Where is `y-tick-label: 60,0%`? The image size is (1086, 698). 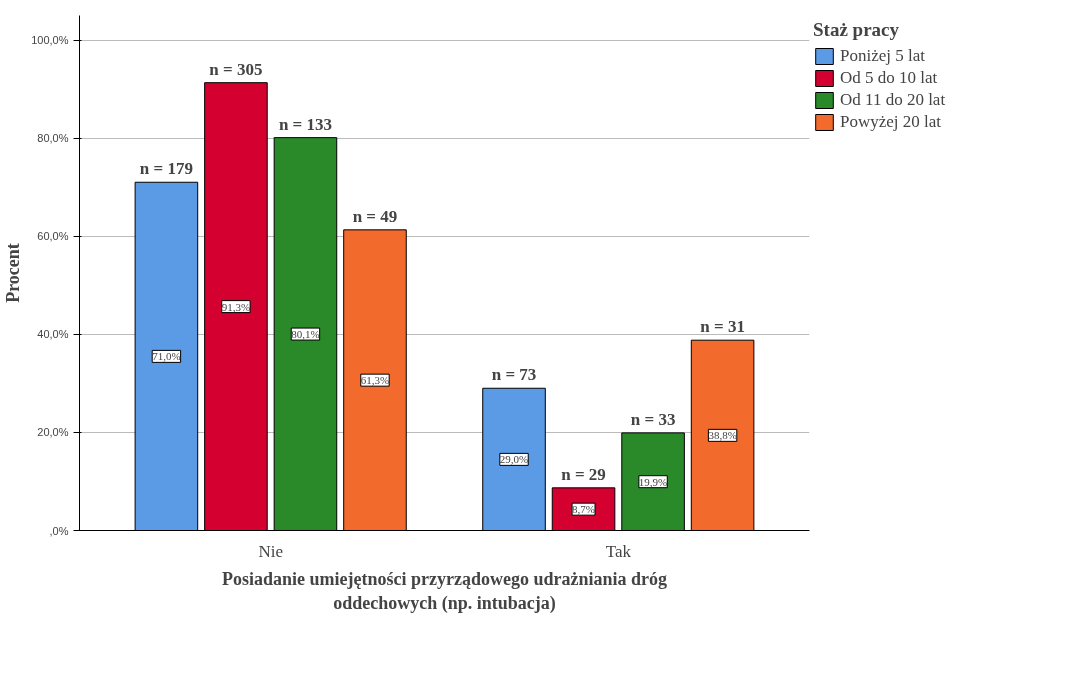
y-tick-label: 60,0% is located at coordinates (53, 236).